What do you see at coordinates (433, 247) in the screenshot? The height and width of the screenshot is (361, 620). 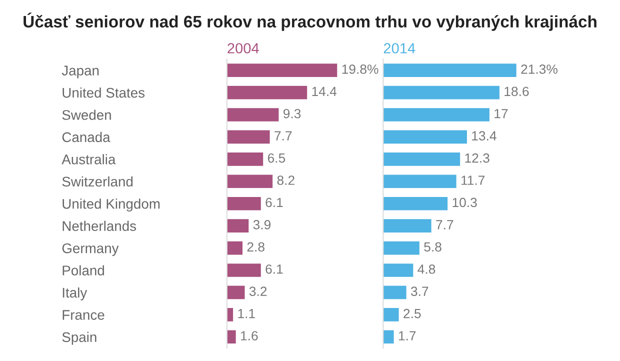 I see `data-label: 5.8` at bounding box center [433, 247].